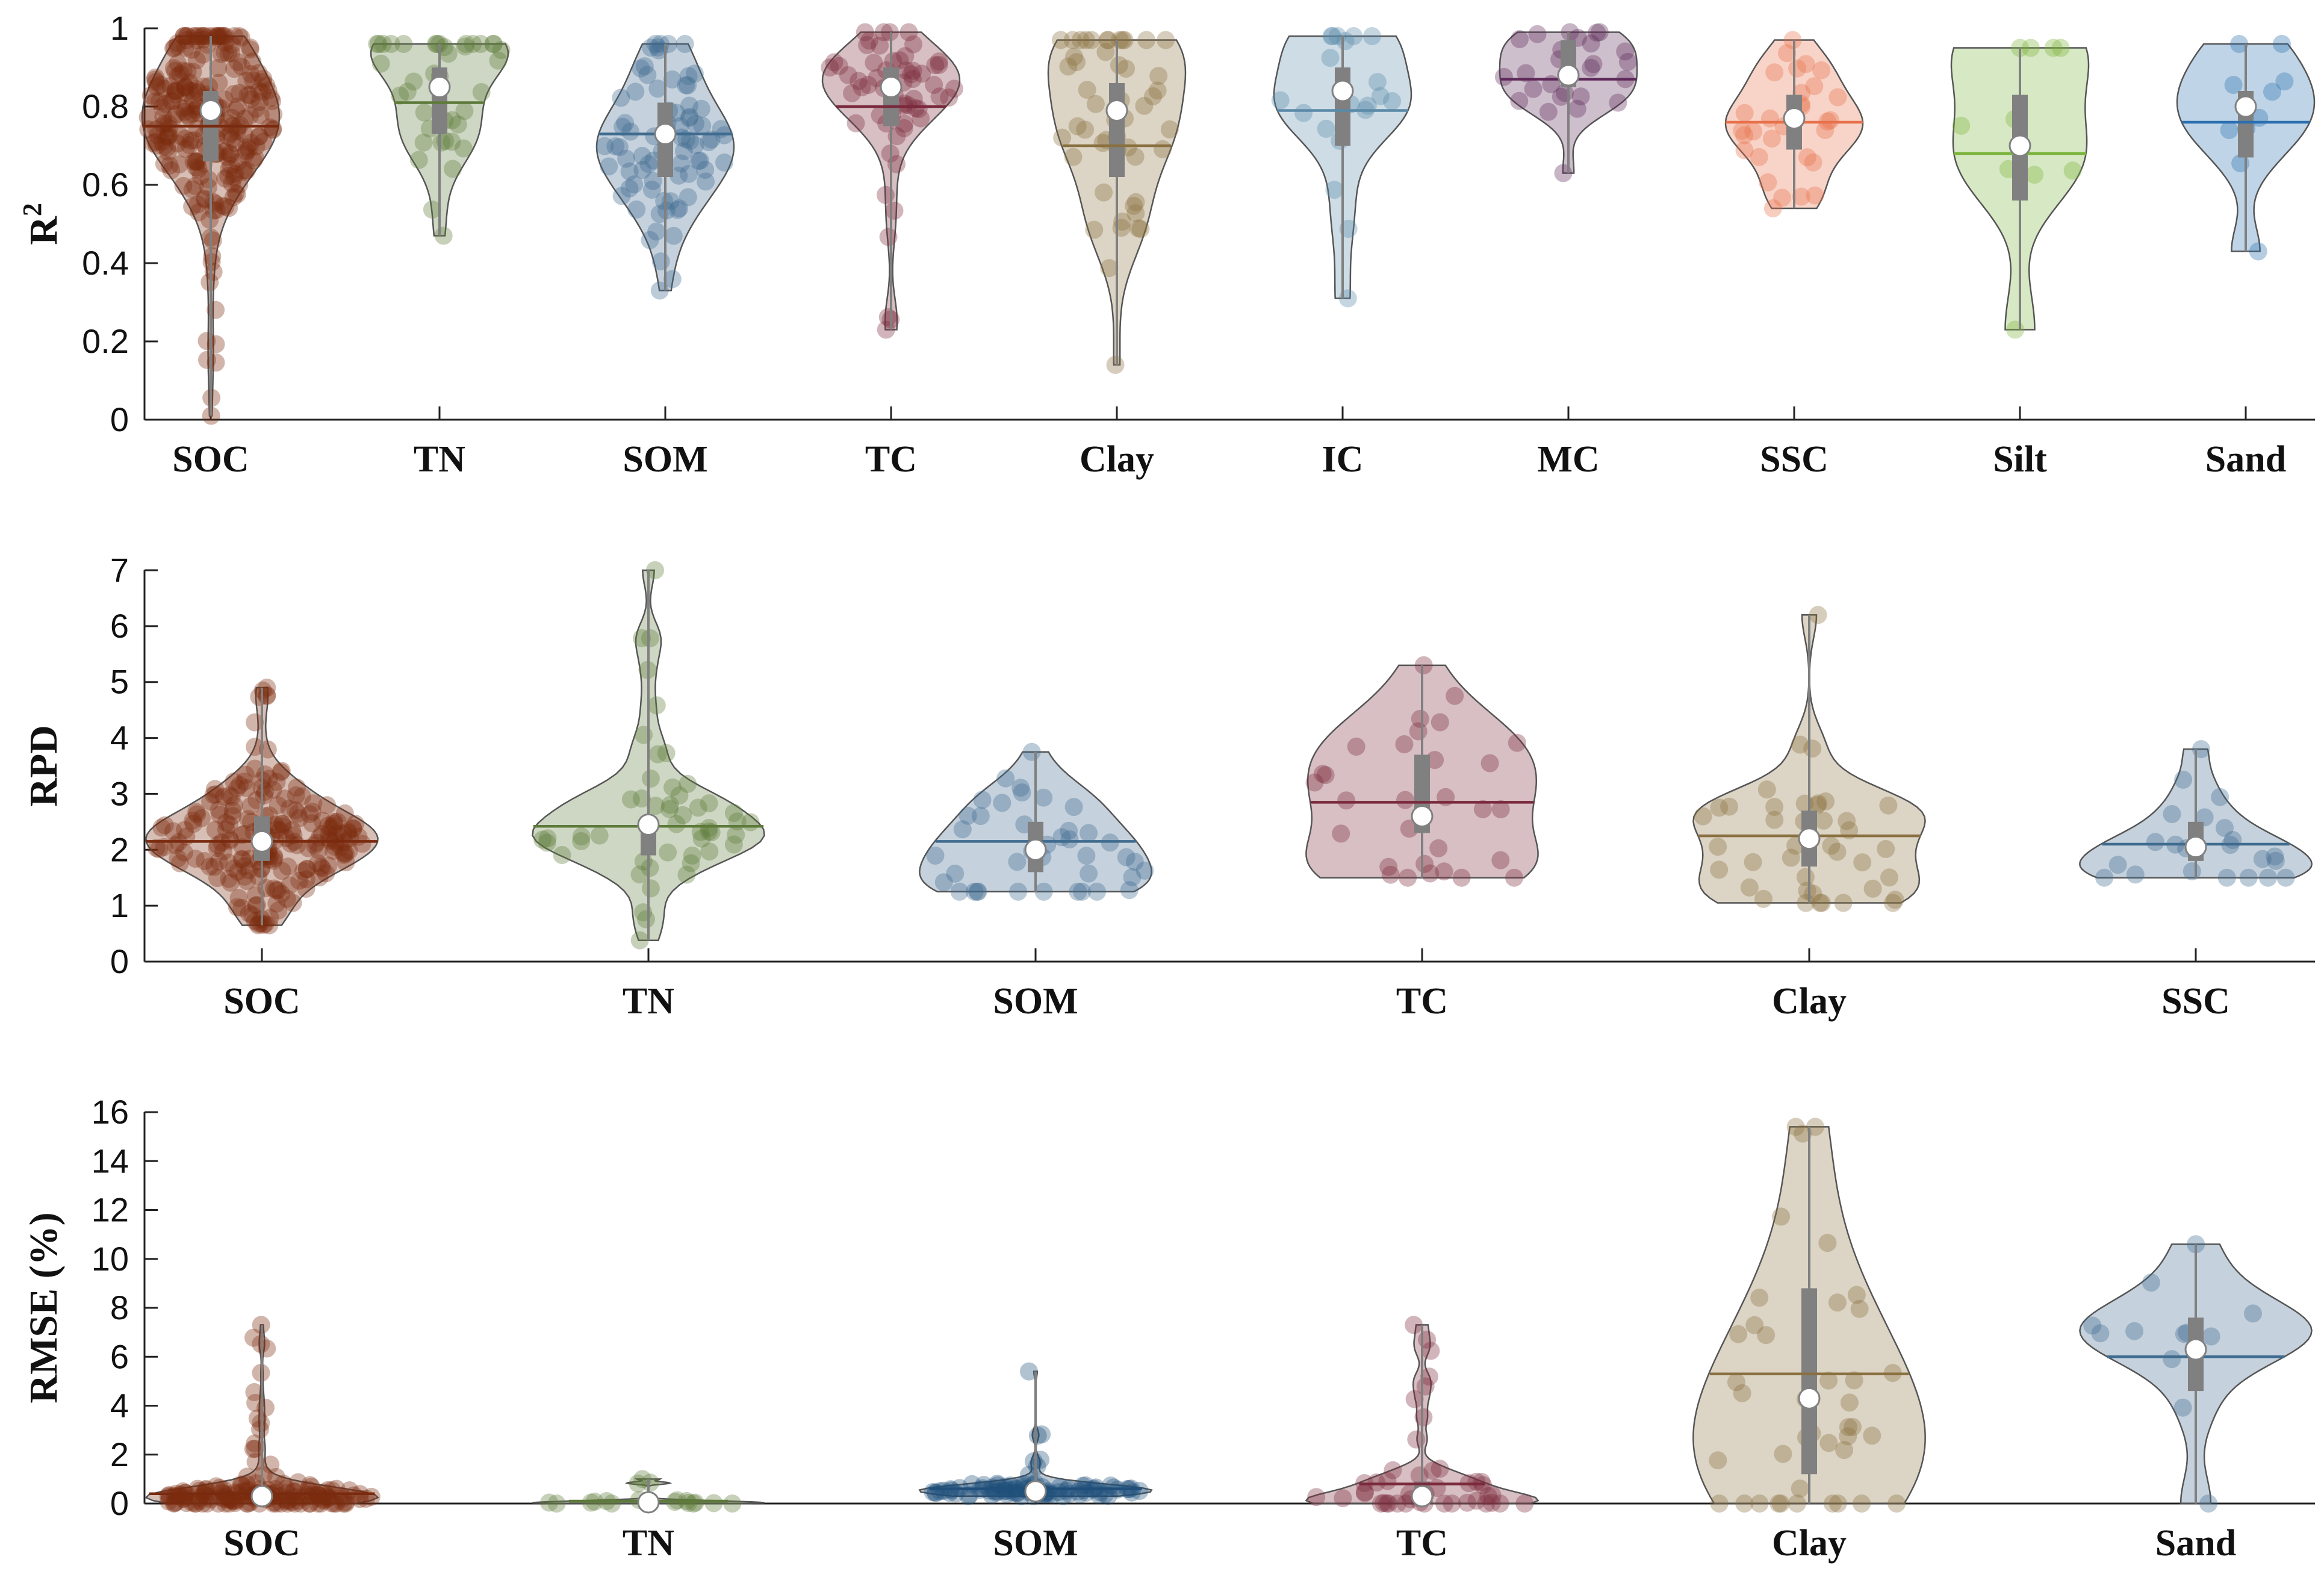 This screenshot has width=2324, height=1580. Describe the element at coordinates (119, 682) in the screenshot. I see `y-tick-label: 5` at that location.